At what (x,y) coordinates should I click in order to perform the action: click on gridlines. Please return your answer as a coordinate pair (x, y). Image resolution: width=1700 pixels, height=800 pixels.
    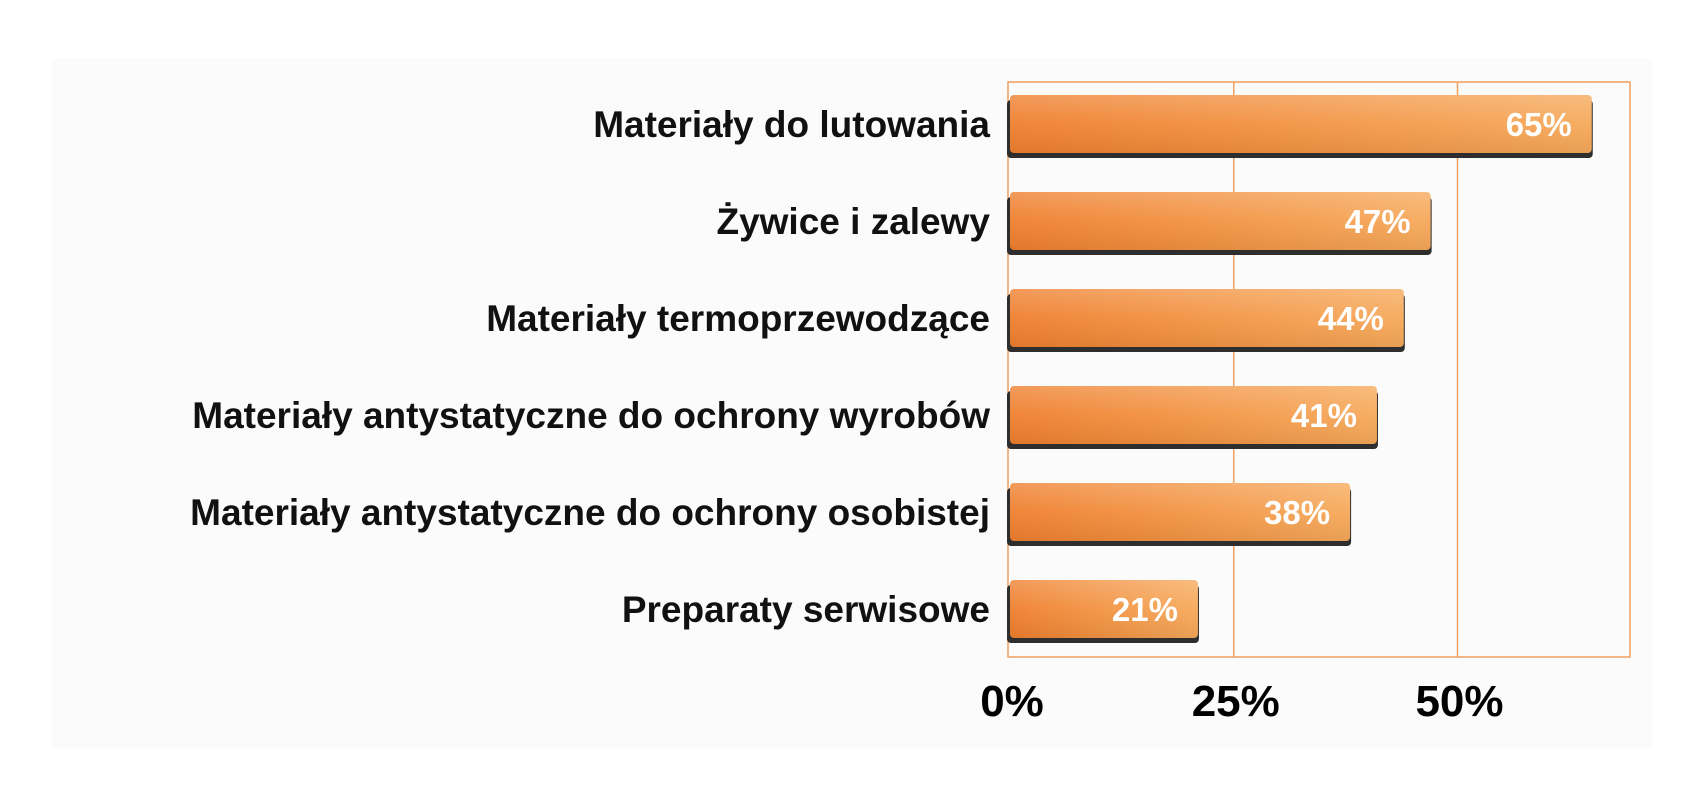
    Looking at the image, I should click on (1346, 369).